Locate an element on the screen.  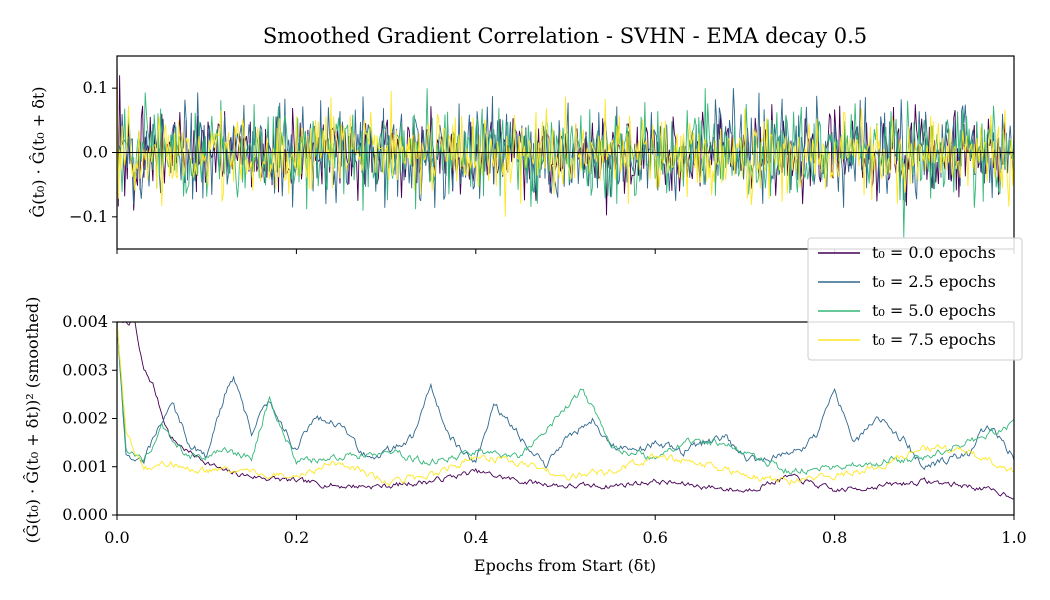
bottom-ytick-label-1: 0.003 is located at coordinates (85, 369).